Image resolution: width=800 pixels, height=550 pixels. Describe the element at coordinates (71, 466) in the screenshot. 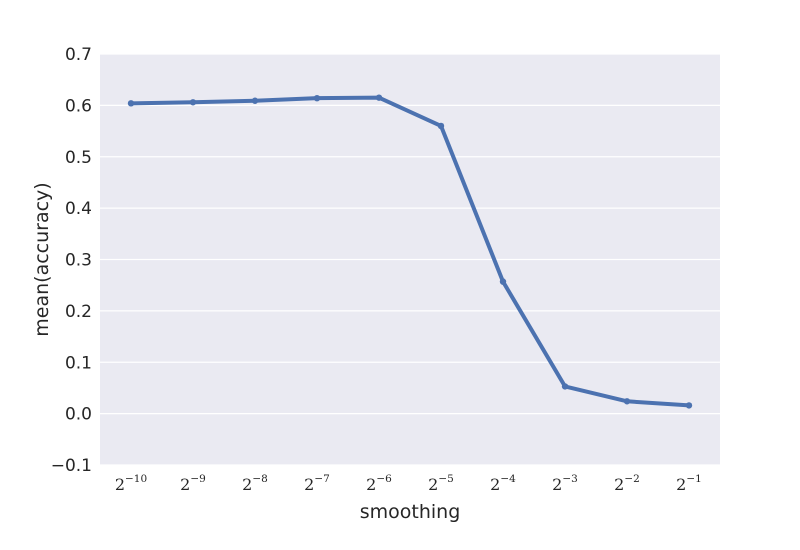

I see `y-tick-label: −0.1` at that location.